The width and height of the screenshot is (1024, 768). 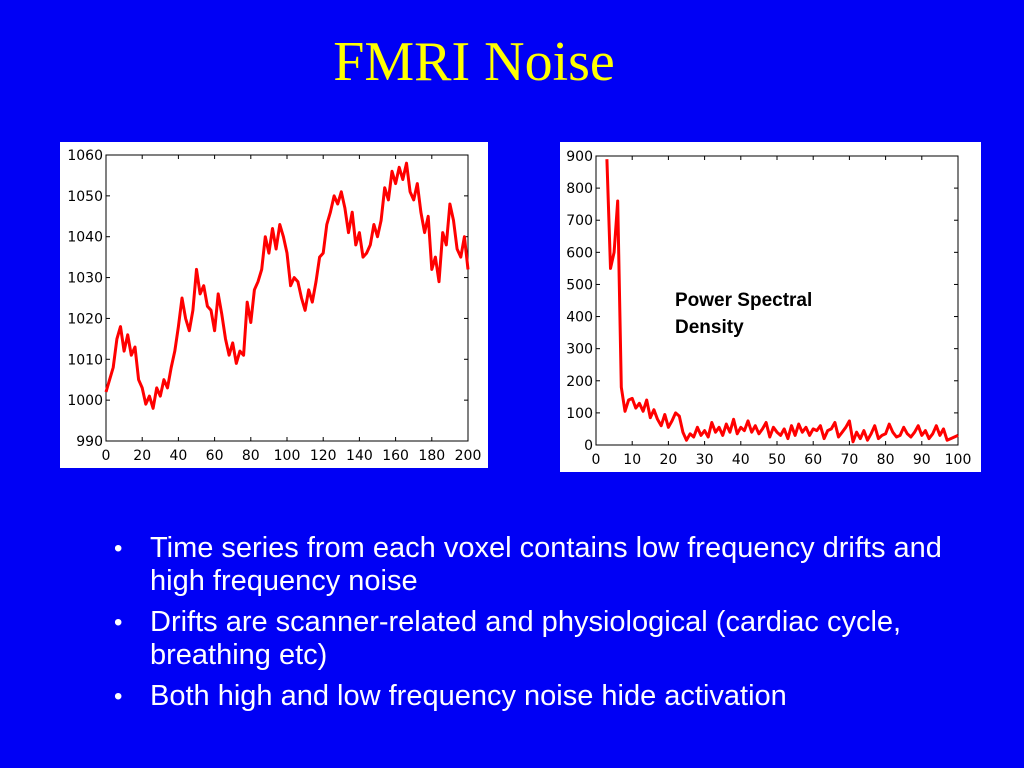 What do you see at coordinates (777, 460) in the screenshot?
I see `power-spectrum-x-tick-label: 50` at bounding box center [777, 460].